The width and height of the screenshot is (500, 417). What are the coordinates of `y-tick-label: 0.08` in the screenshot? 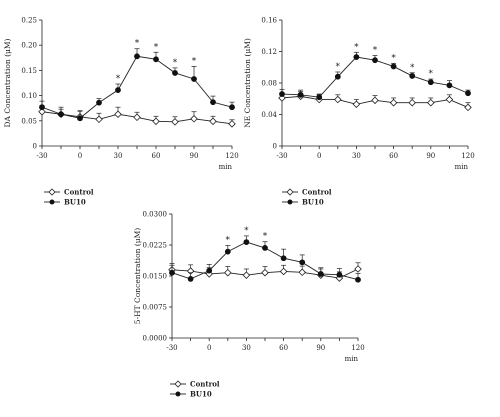 It's located at (269, 84).